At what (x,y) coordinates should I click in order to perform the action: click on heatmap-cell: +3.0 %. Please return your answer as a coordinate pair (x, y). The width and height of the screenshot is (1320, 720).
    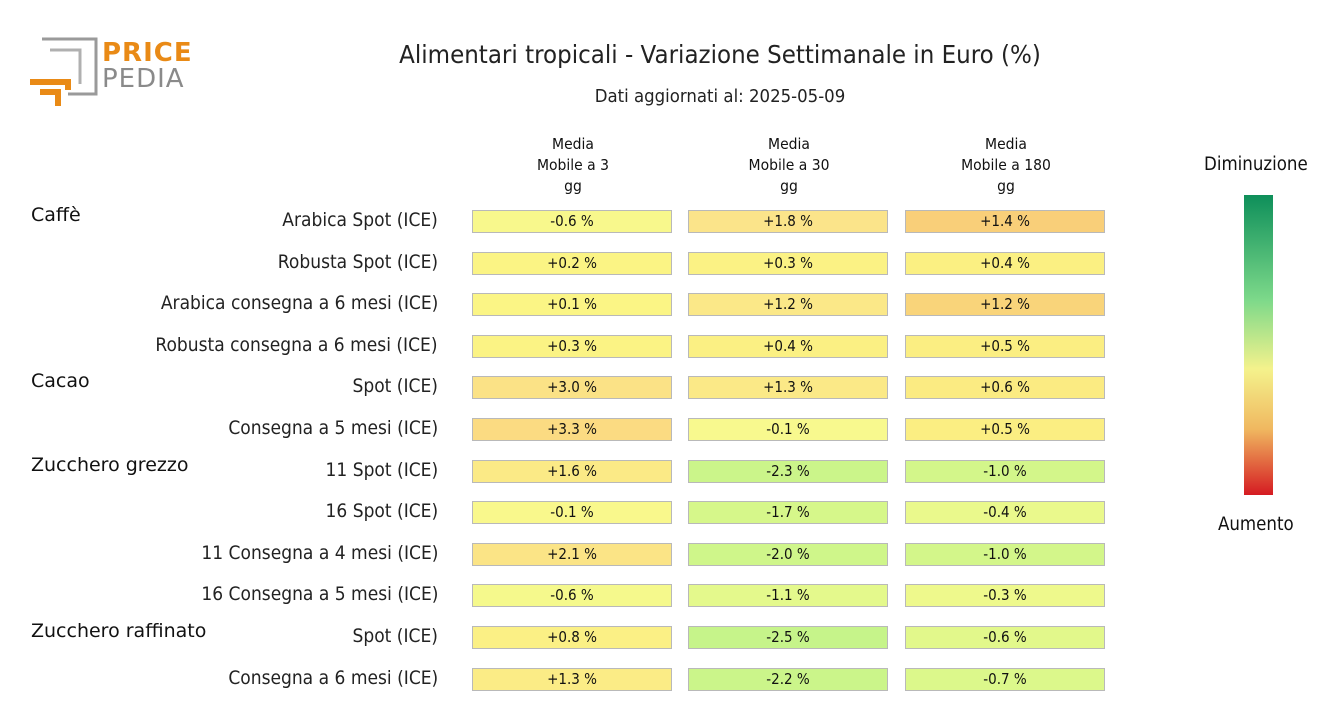
    Looking at the image, I should click on (572, 388).